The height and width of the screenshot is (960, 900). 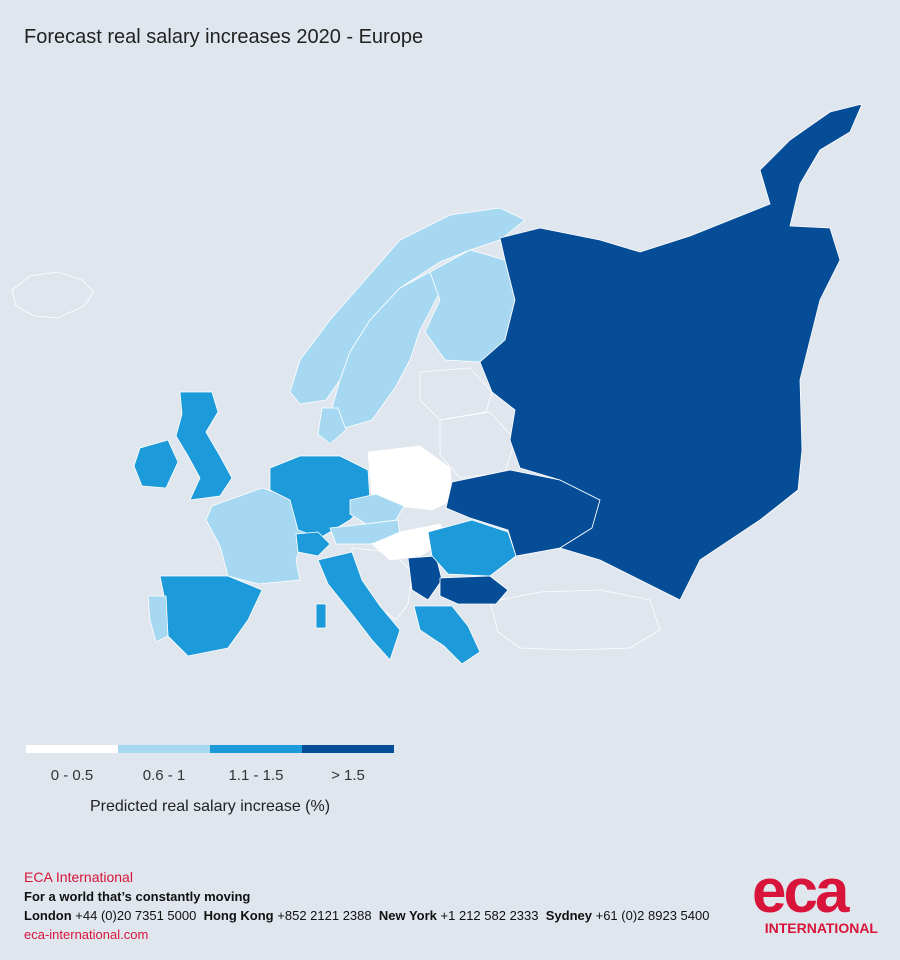 What do you see at coordinates (256, 775) in the screenshot?
I see `legend-label-2: 1.1 - 1.5` at bounding box center [256, 775].